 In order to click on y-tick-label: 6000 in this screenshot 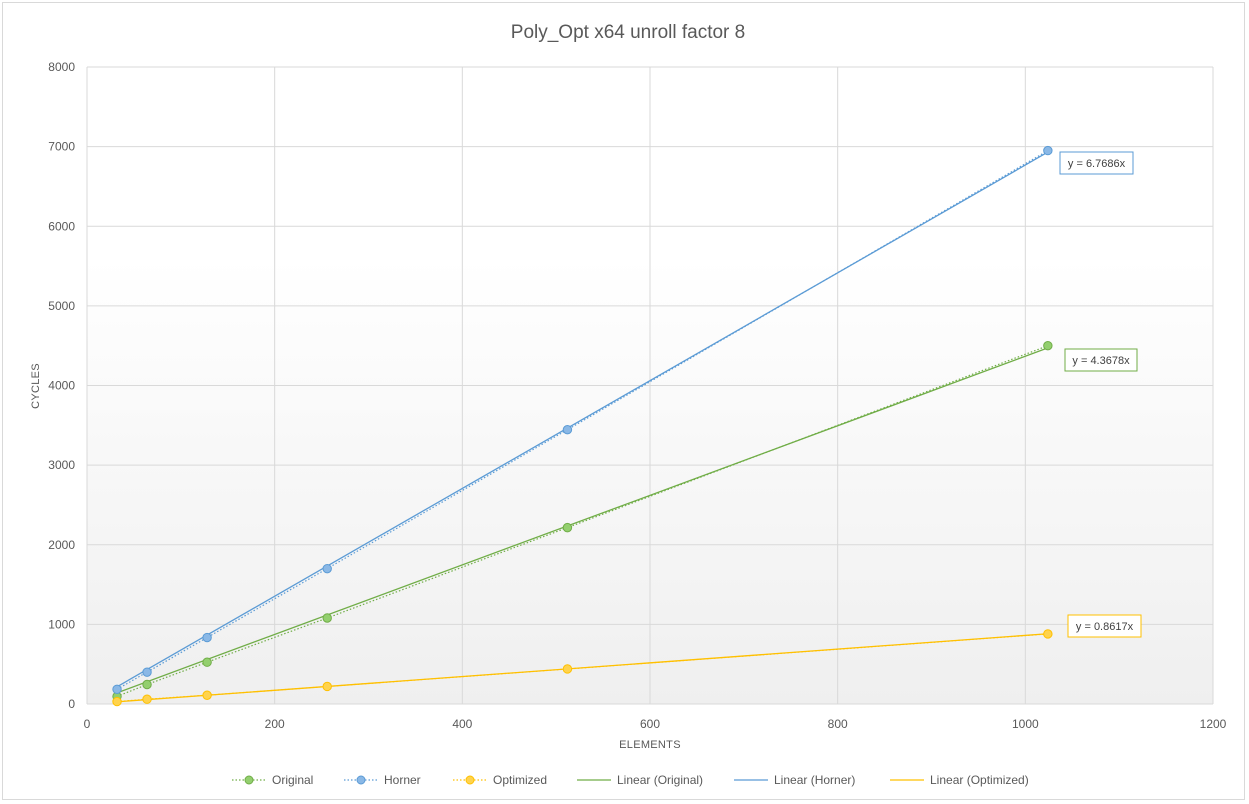, I will do `click(61, 226)`.